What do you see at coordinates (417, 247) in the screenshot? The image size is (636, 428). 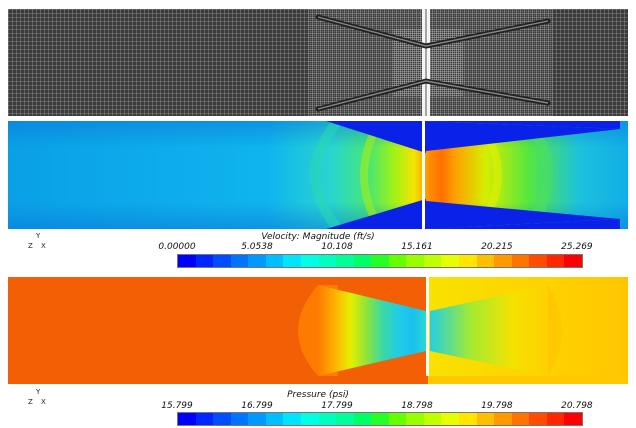 I see `colorbar-tick-label: 15.161` at bounding box center [417, 247].